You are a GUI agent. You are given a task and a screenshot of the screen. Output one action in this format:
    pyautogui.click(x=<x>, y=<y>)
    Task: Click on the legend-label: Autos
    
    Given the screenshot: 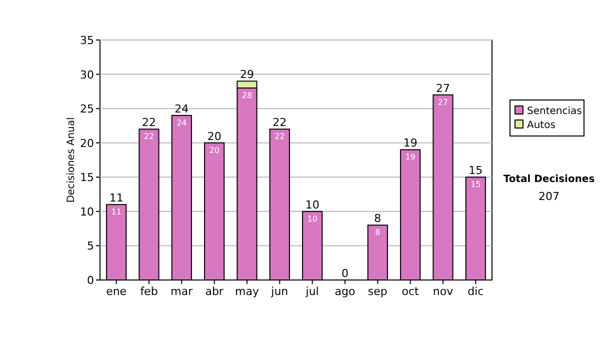 What is the action you would take?
    pyautogui.click(x=541, y=125)
    